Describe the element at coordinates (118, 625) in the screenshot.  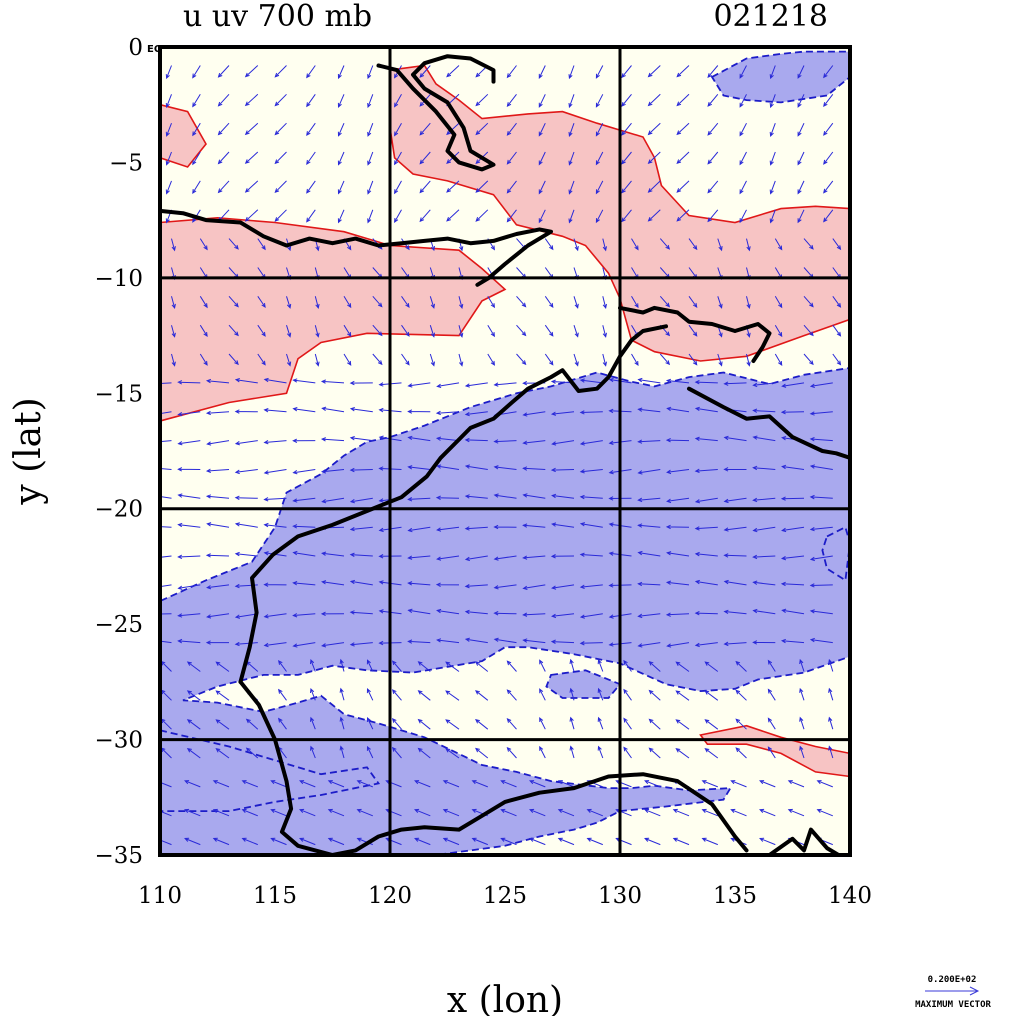
I see `y-tick-label-25: −25` at that location.